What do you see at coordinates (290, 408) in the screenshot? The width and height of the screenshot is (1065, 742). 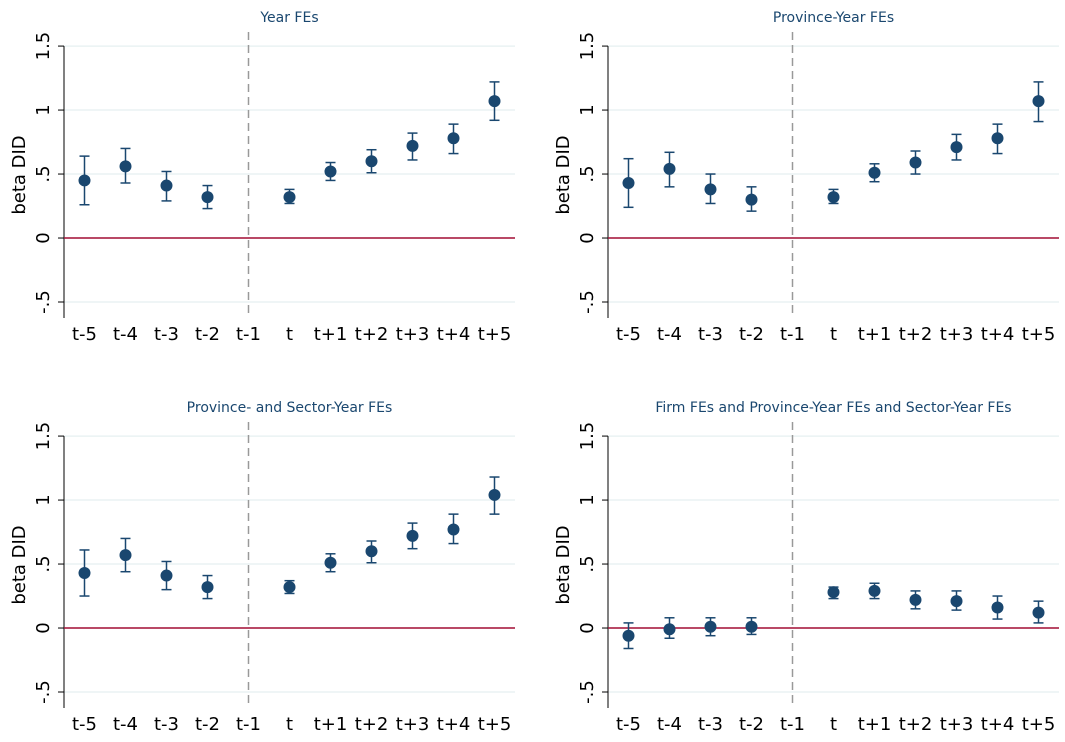 I see `panel-title: Province- and Sector-Year FEs` at bounding box center [290, 408].